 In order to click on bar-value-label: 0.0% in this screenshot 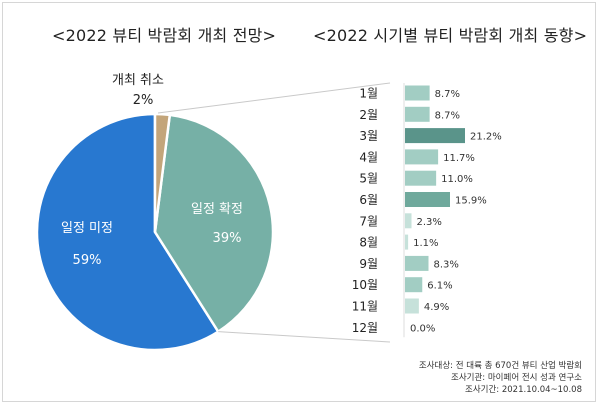, I will do `click(422, 328)`.